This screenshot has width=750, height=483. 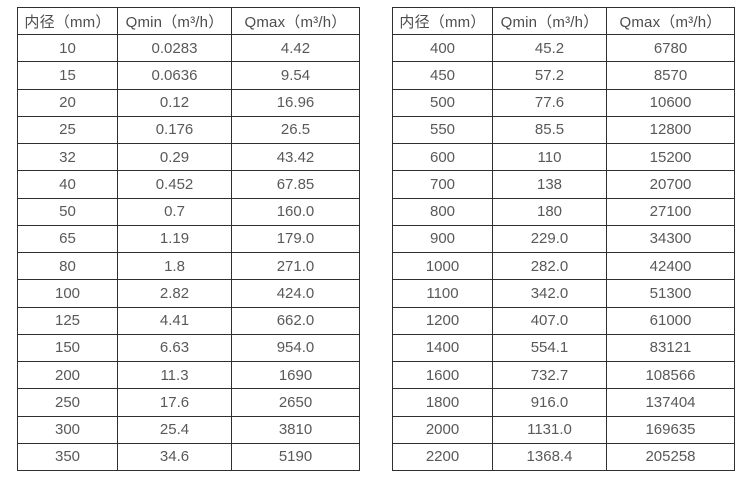 What do you see at coordinates (563, 457) in the screenshot?
I see `table-row: 2200 1368.4 205258` at bounding box center [563, 457].